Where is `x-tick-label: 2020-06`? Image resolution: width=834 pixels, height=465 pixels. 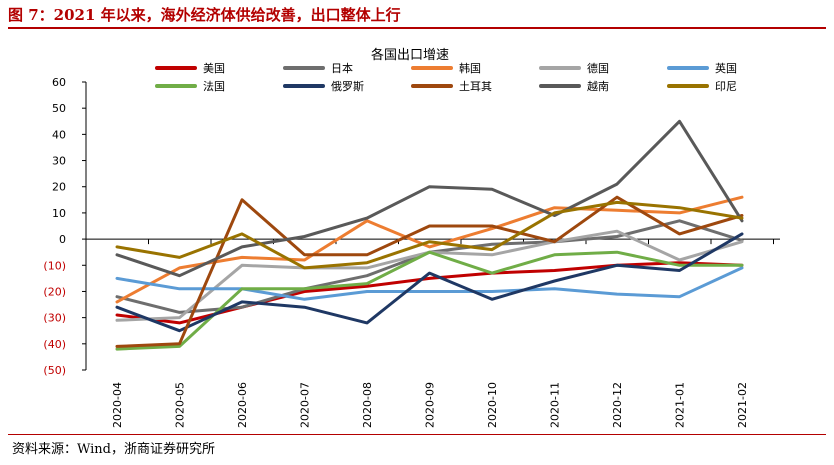
x-tick-label: 2020-06 is located at coordinates (242, 405).